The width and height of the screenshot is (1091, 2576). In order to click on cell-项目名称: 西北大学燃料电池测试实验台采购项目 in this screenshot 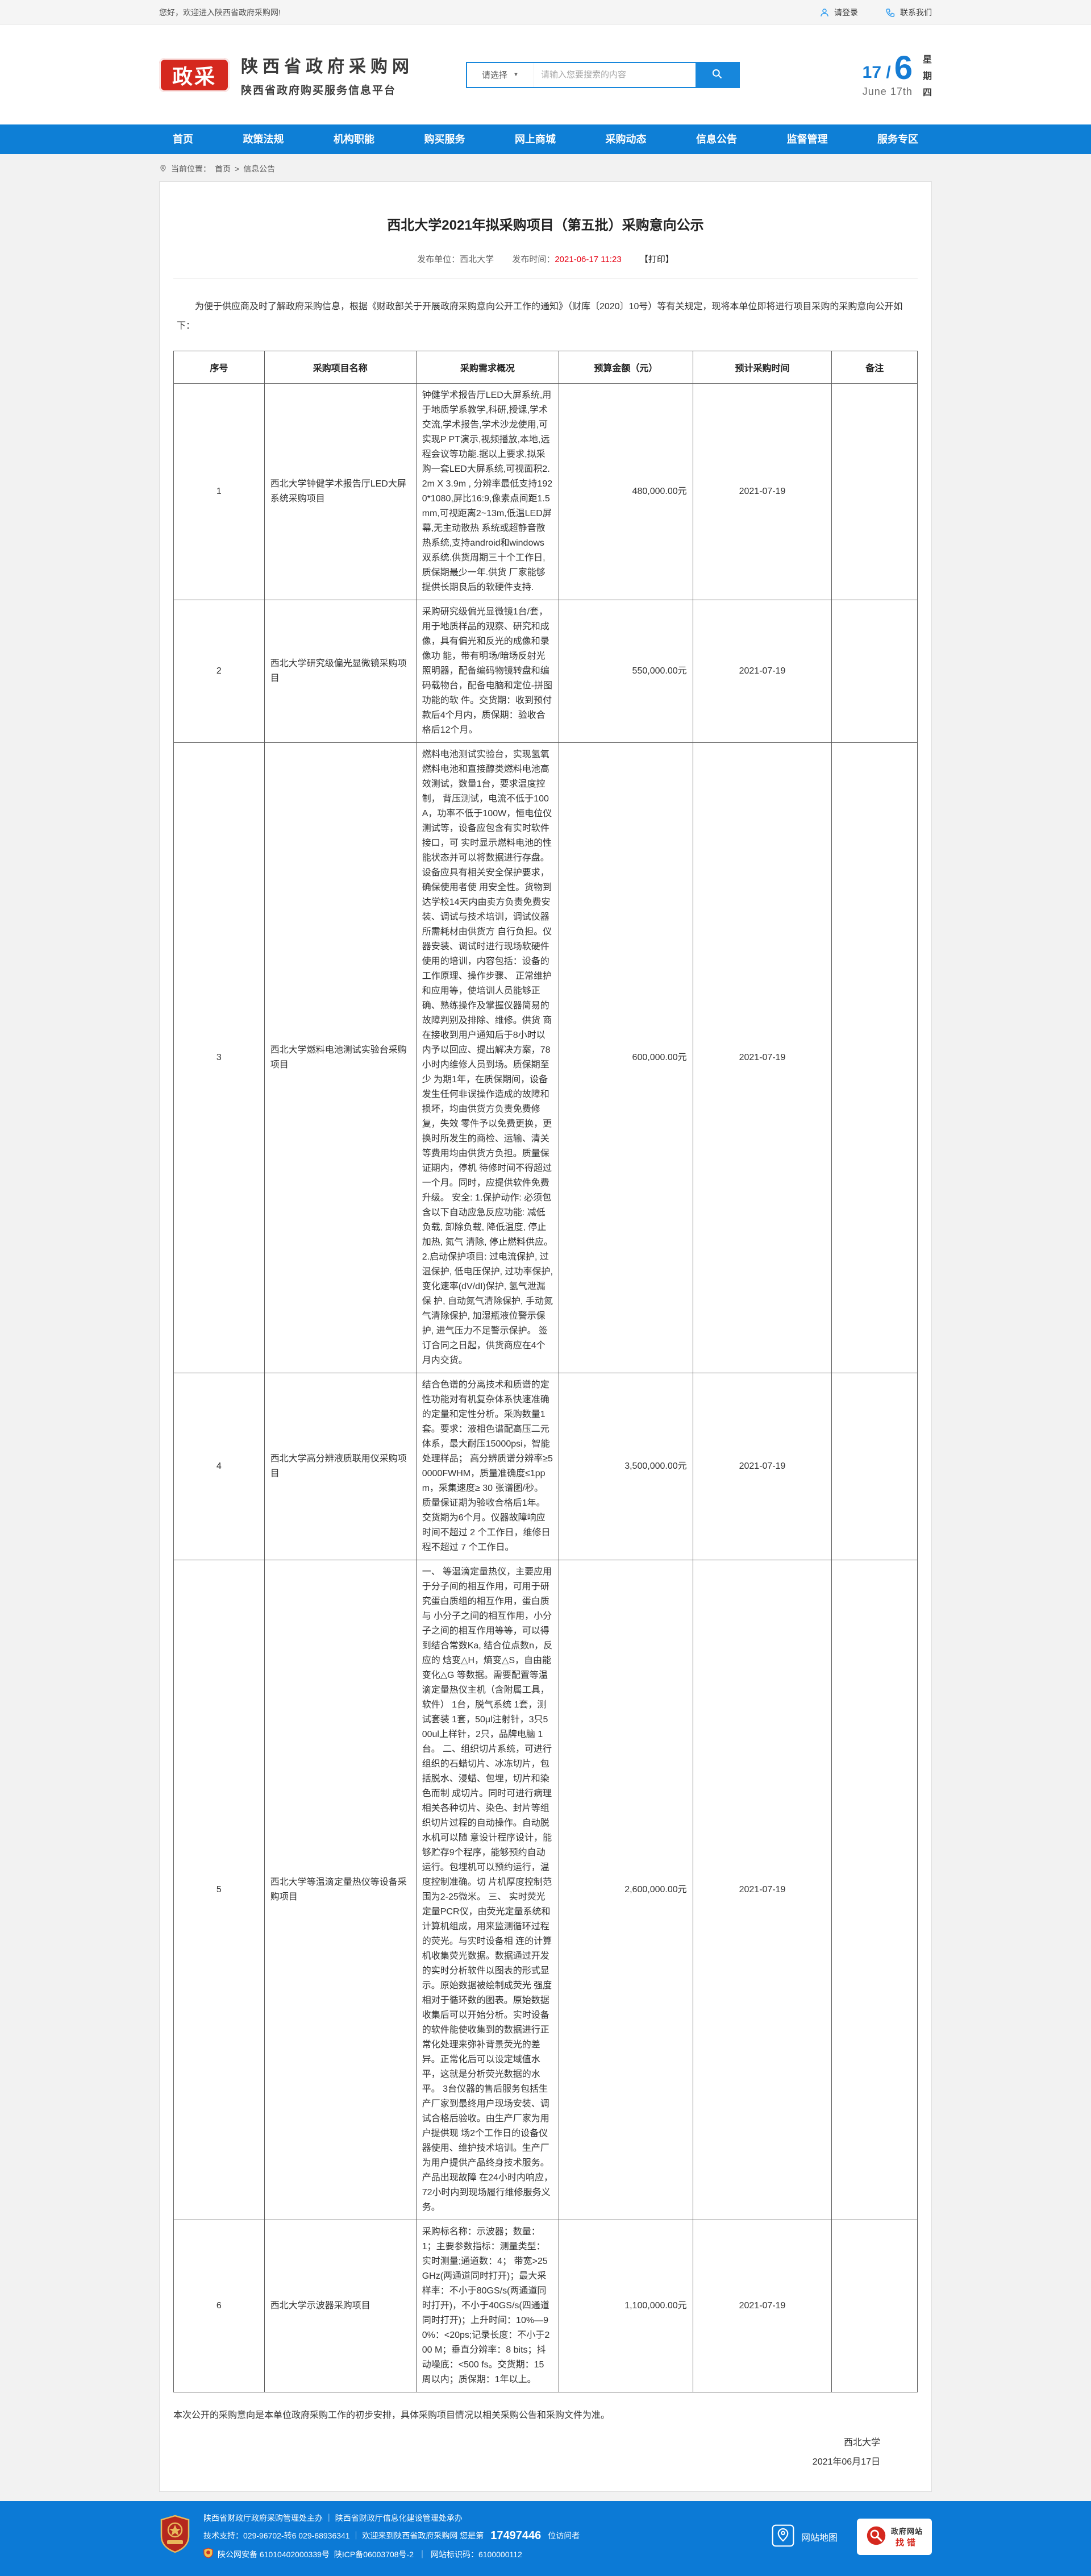, I will do `click(340, 1057)`.